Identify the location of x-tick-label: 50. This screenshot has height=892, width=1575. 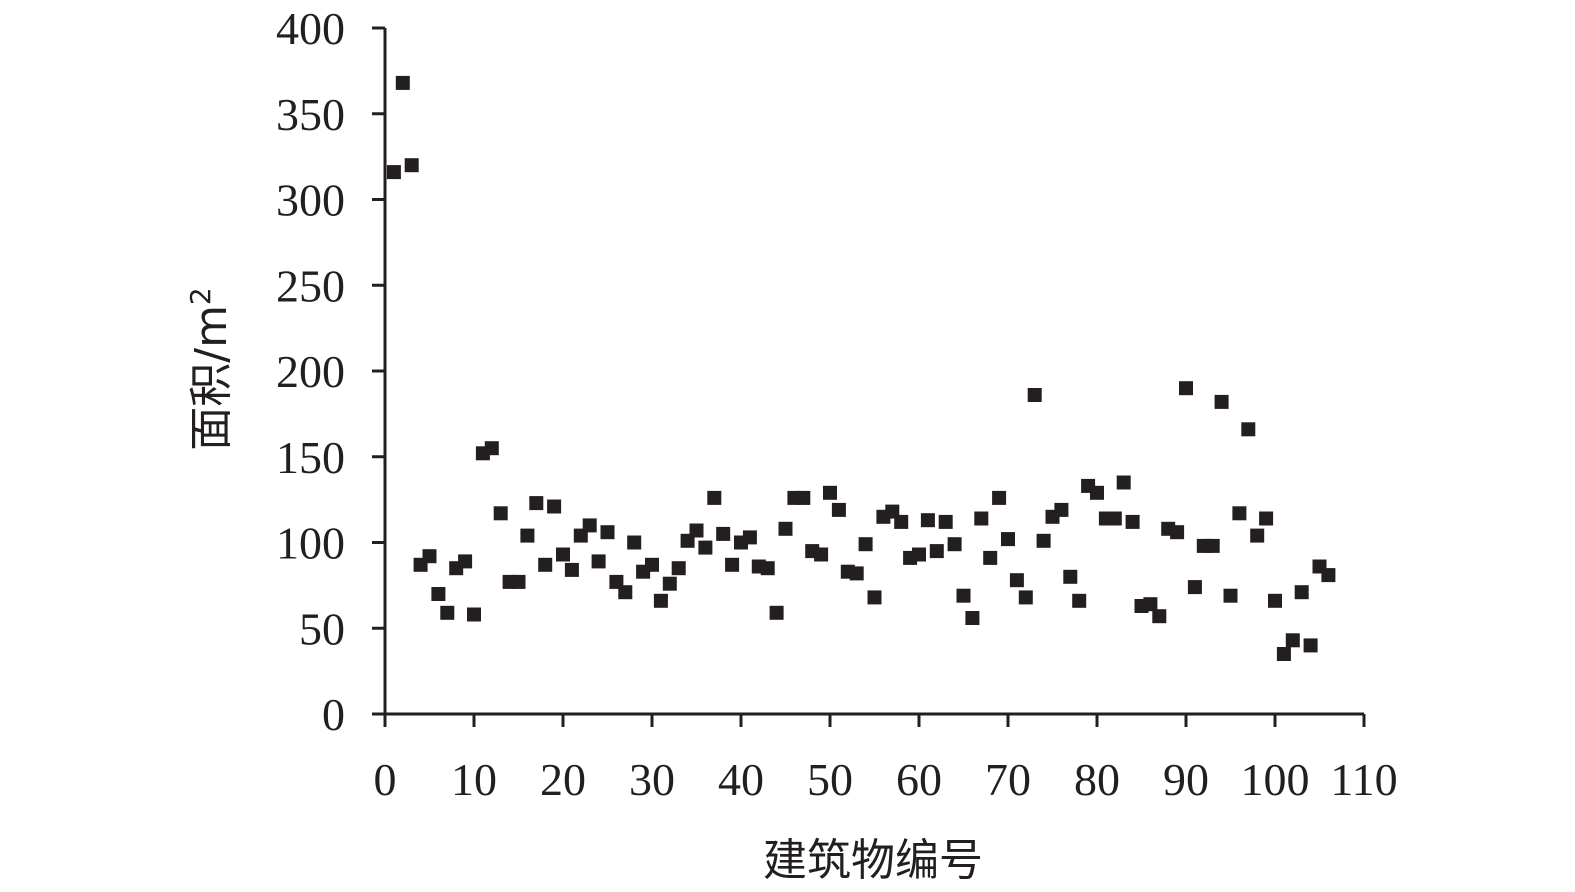
(830, 779).